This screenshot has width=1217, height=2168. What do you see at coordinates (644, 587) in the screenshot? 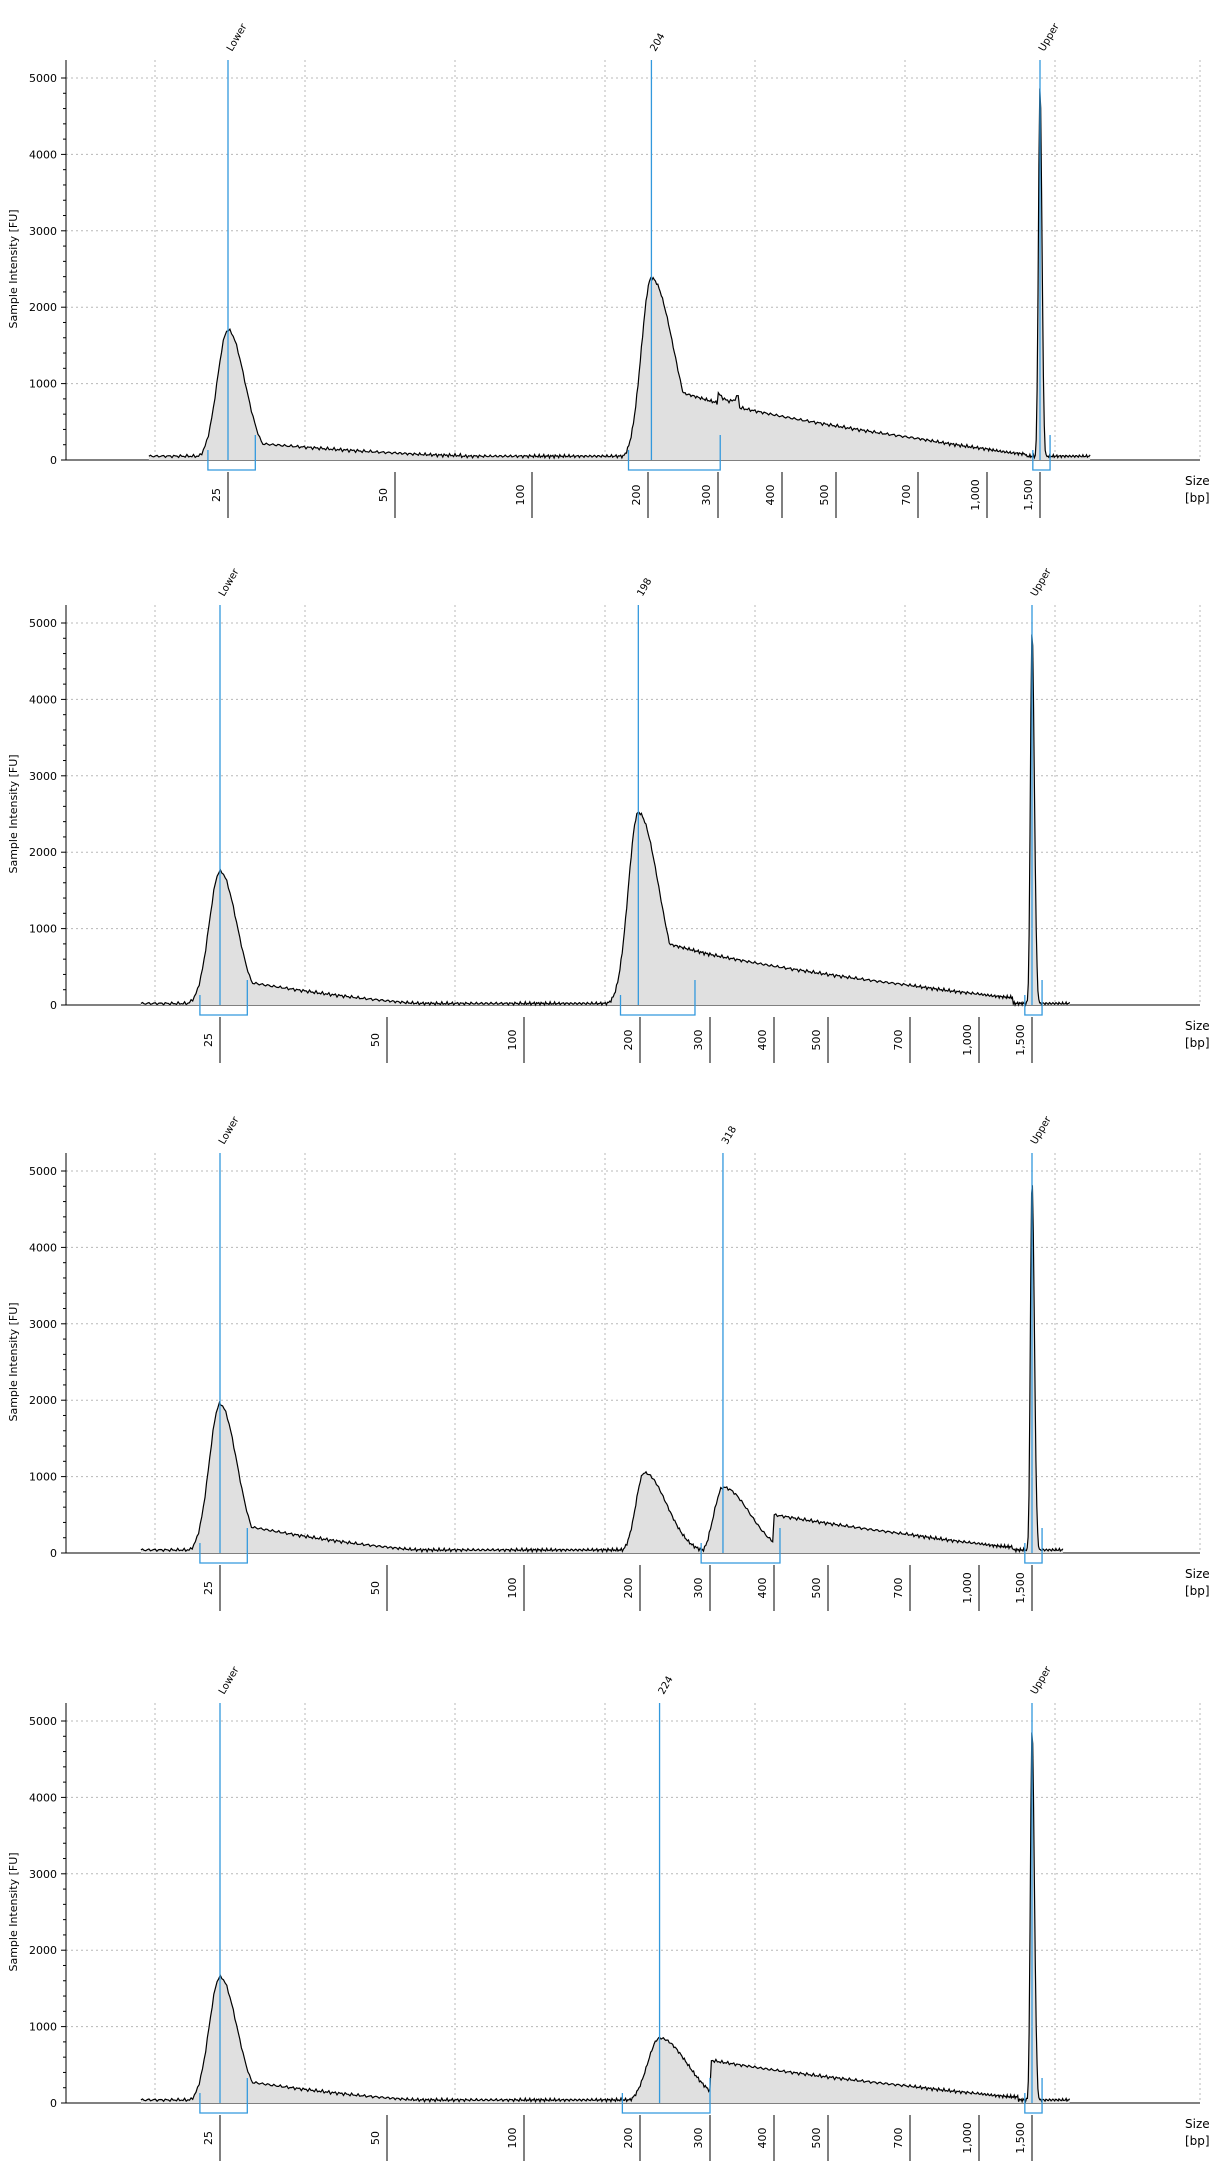
I see `peak-marker-label: 198` at bounding box center [644, 587].